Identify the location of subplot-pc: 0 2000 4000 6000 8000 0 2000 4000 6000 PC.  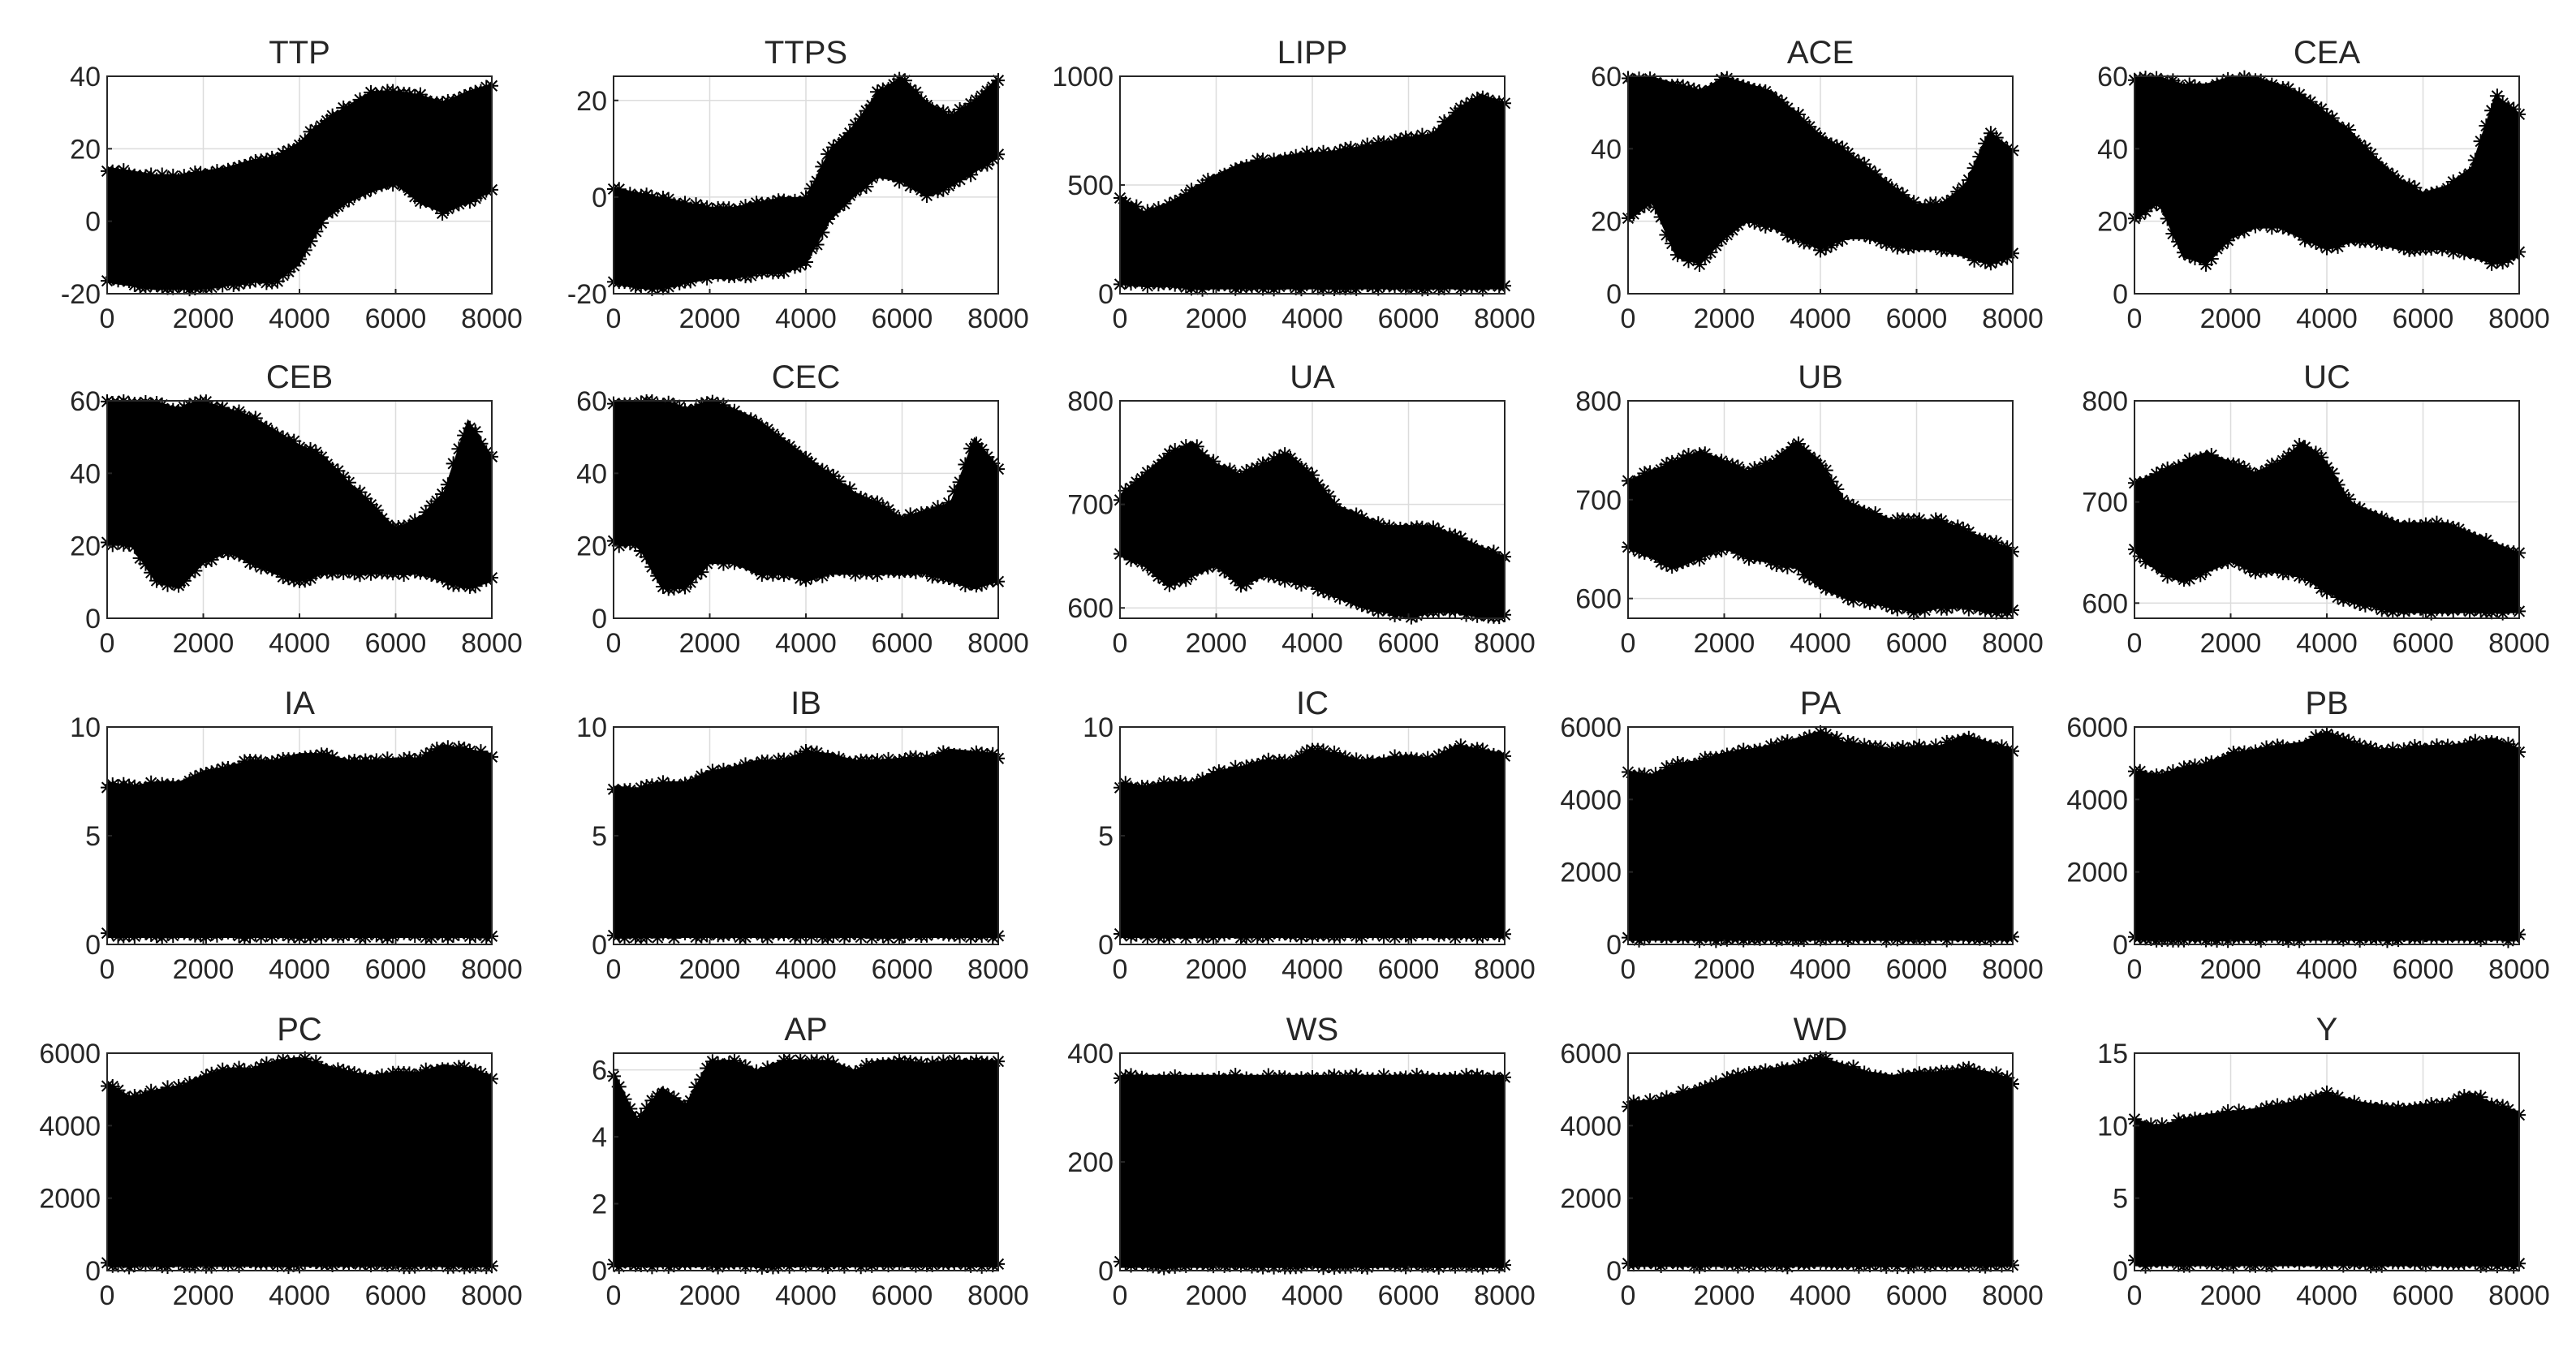
(281, 1161).